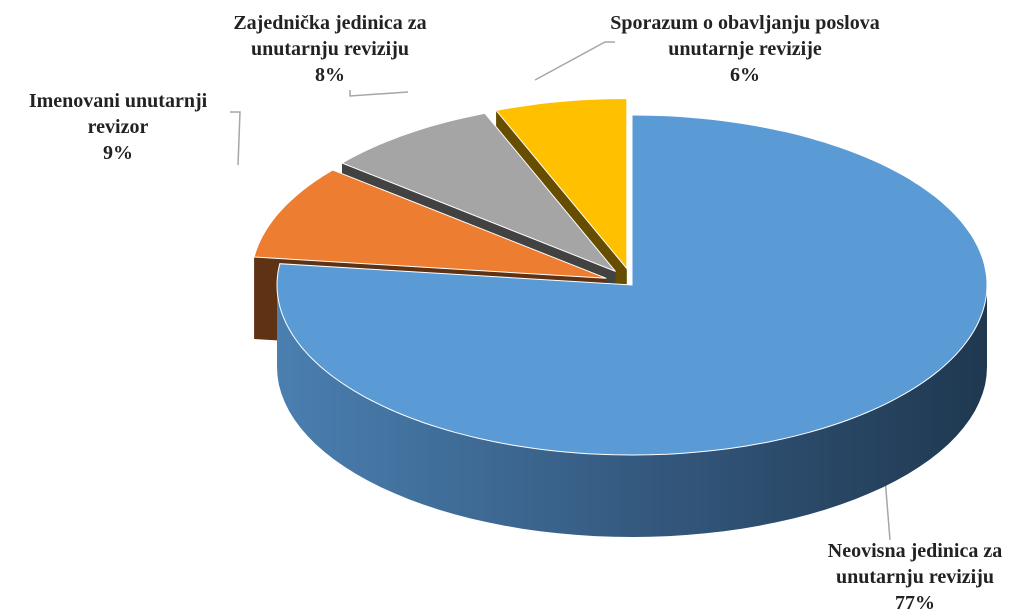 This screenshot has width=1024, height=613. I want to click on label-value: 77%, so click(915, 602).